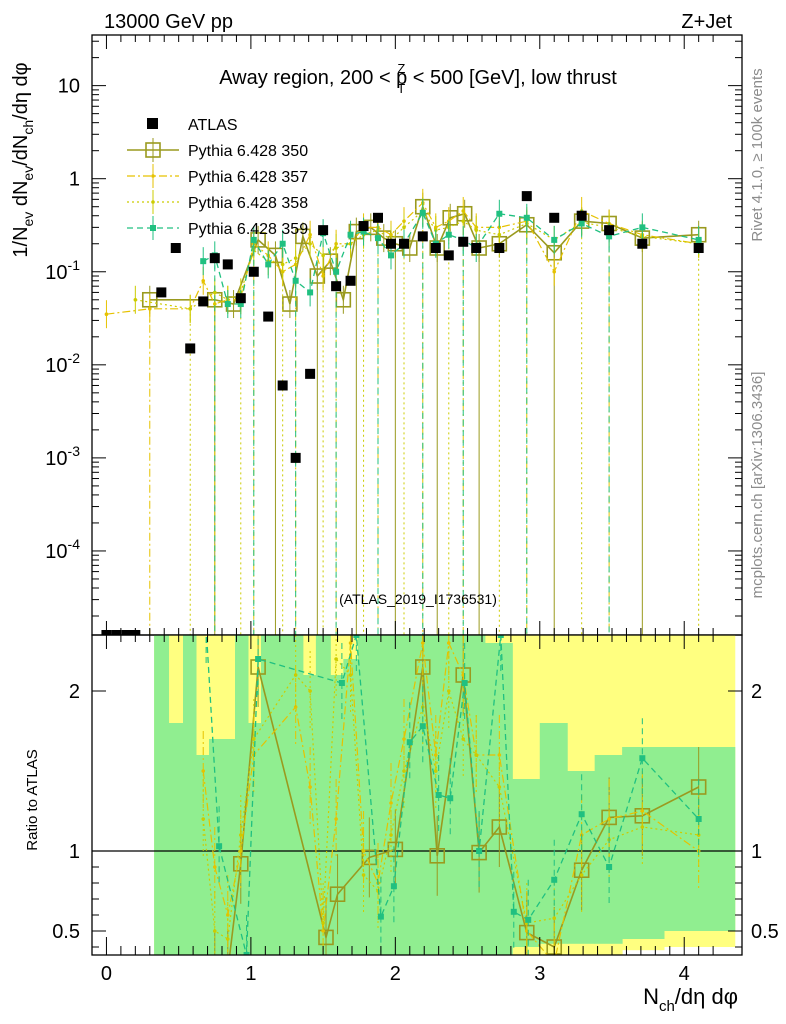 The height and width of the screenshot is (1024, 786). I want to click on collision-label: 13000 GeV pp, so click(168, 22).